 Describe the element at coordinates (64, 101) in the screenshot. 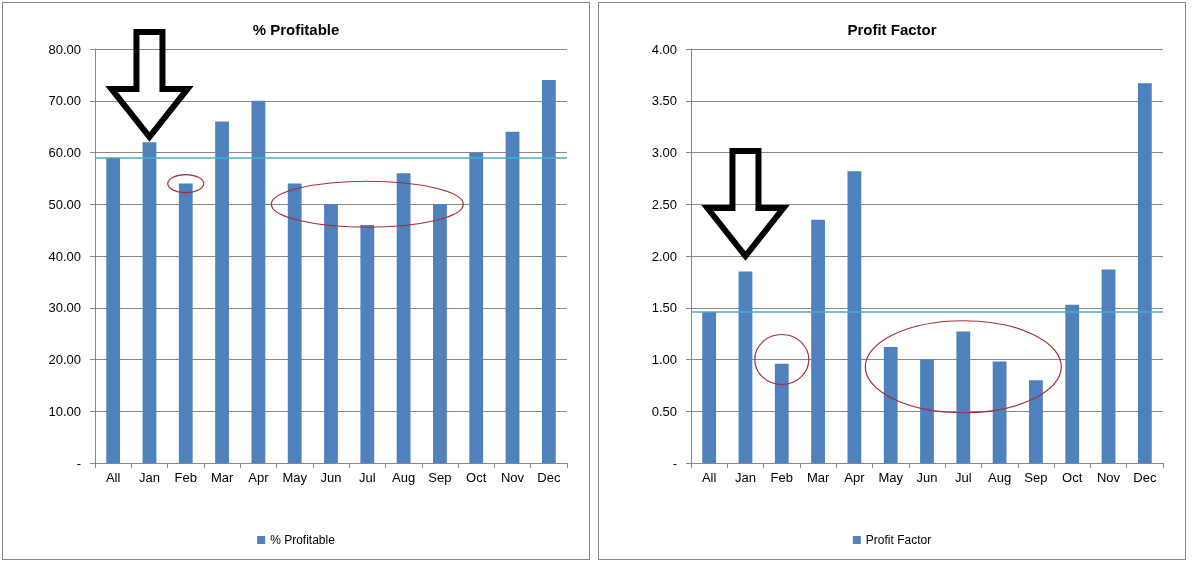

I see `y-tick-label: 70.00` at that location.